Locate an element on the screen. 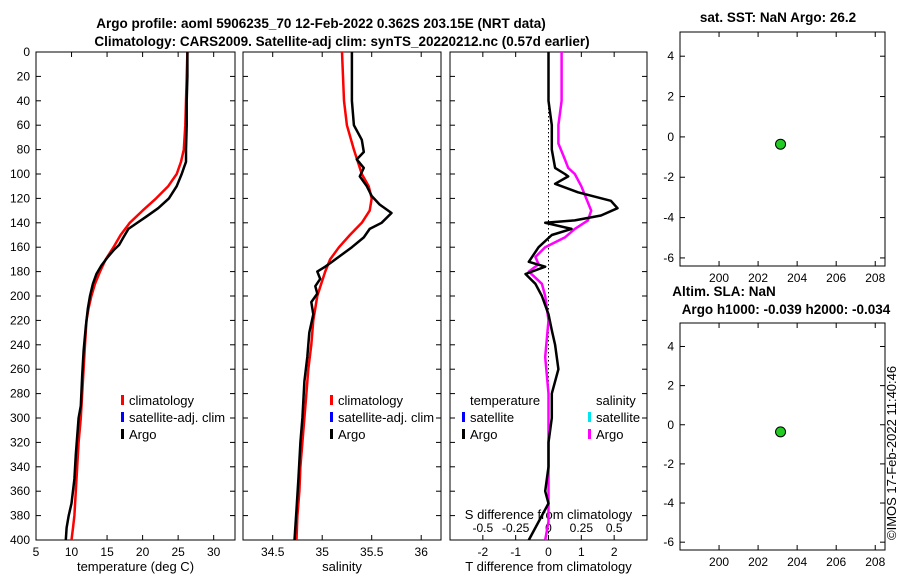  sal-climatology-line is located at coordinates (334, 296).